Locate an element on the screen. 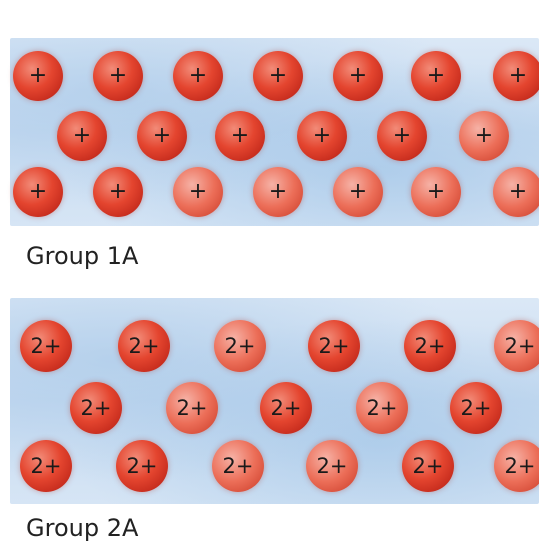 This screenshot has height=547, width=539. cation-2plus-r2-1: 2+ is located at coordinates (96, 408).